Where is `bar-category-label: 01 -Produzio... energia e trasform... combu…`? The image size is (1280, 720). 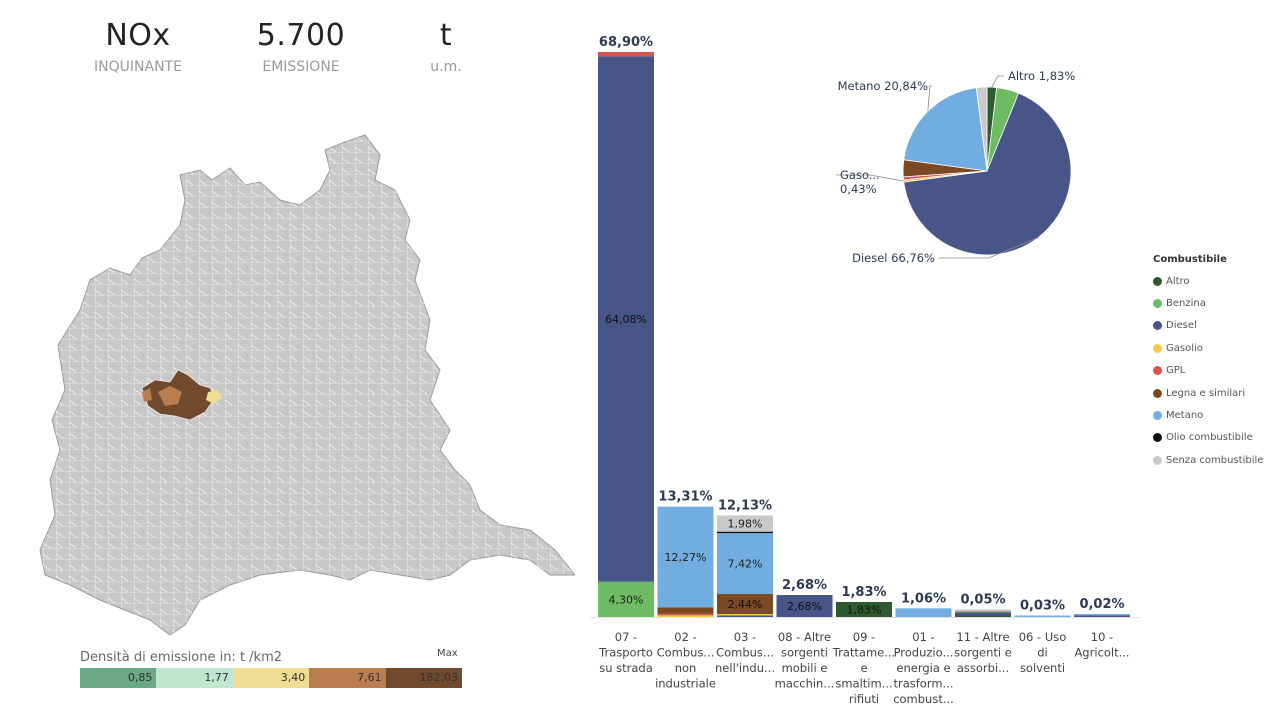
bar-category-label: 01 -Produzio... energia e trasform... combu… is located at coordinates (923, 668).